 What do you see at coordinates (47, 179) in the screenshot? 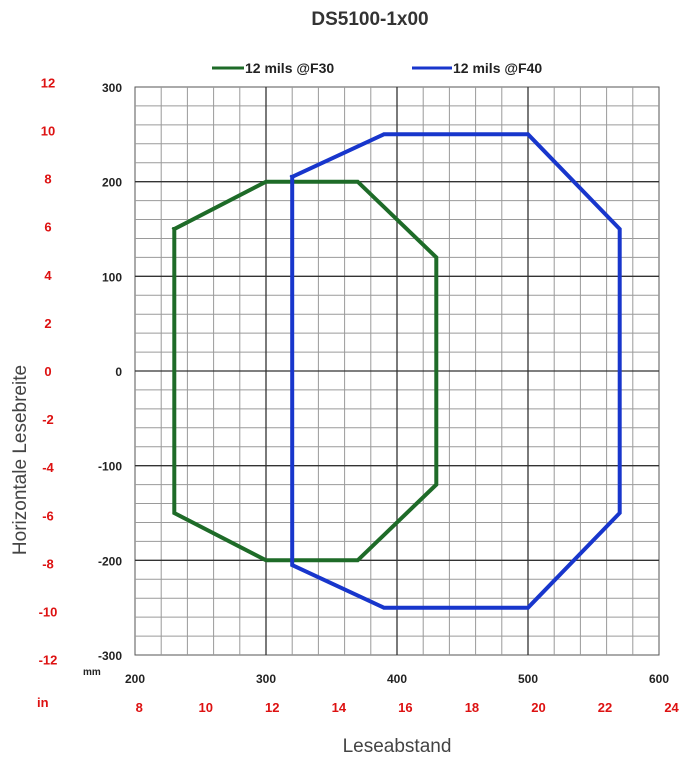
I see `y-tick-label-in: 8` at bounding box center [47, 179].